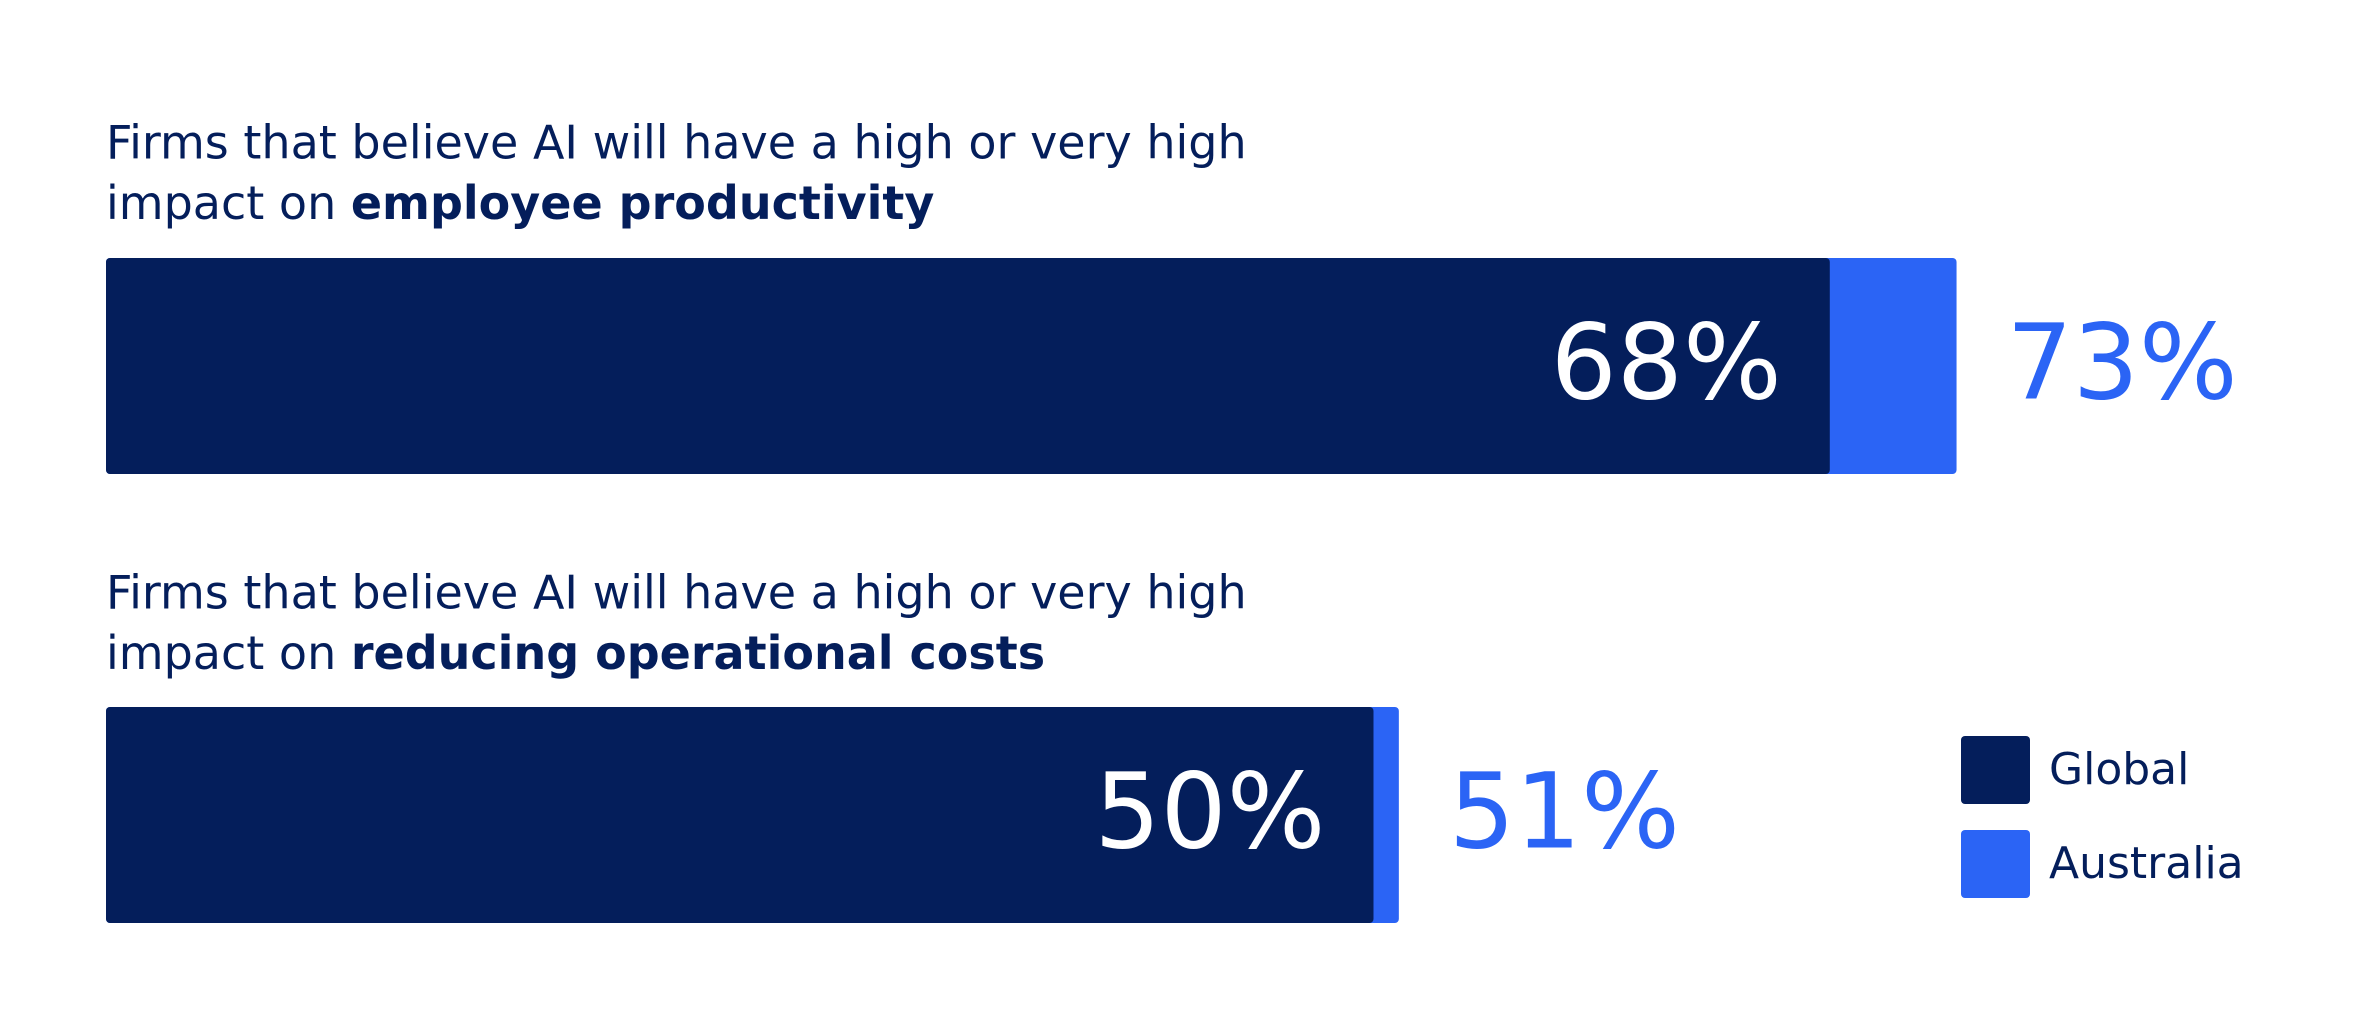 Image resolution: width=2368 pixels, height=1015 pixels. Describe the element at coordinates (1564, 811) in the screenshot. I see `value-label: 51%` at that location.